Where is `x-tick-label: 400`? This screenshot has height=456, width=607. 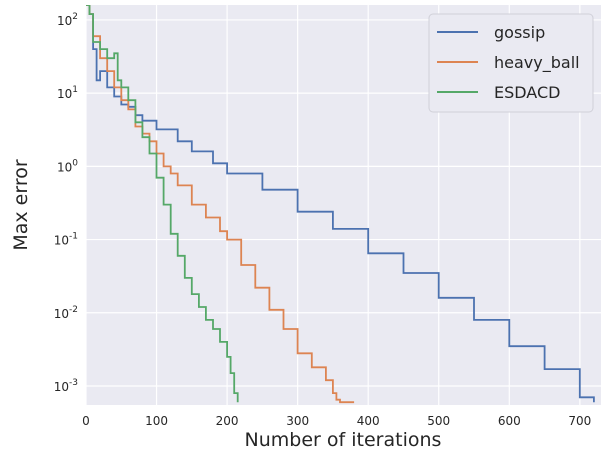
x-tick-label: 400 is located at coordinates (368, 421).